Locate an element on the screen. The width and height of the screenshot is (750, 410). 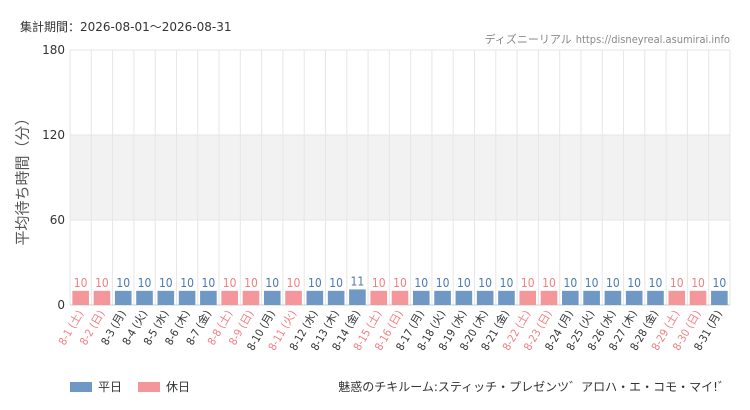
y-tick-label: 60 is located at coordinates (57, 220).